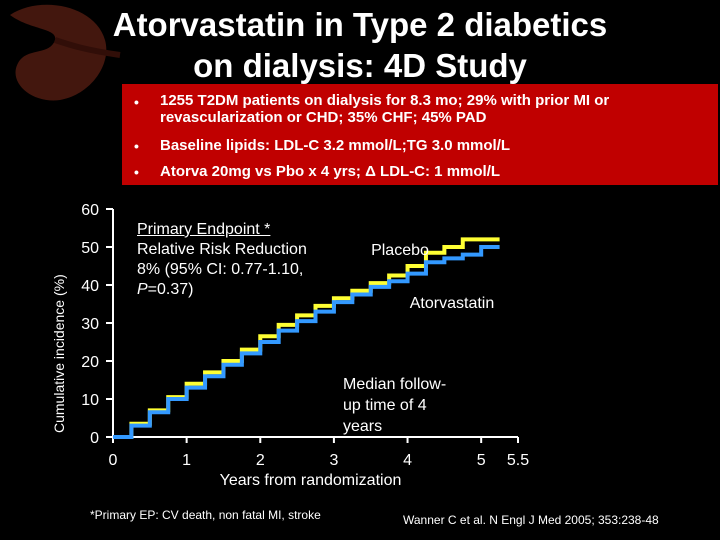 Image resolution: width=720 pixels, height=540 pixels. What do you see at coordinates (481, 460) in the screenshot?
I see `x-tick-label: 5` at bounding box center [481, 460].